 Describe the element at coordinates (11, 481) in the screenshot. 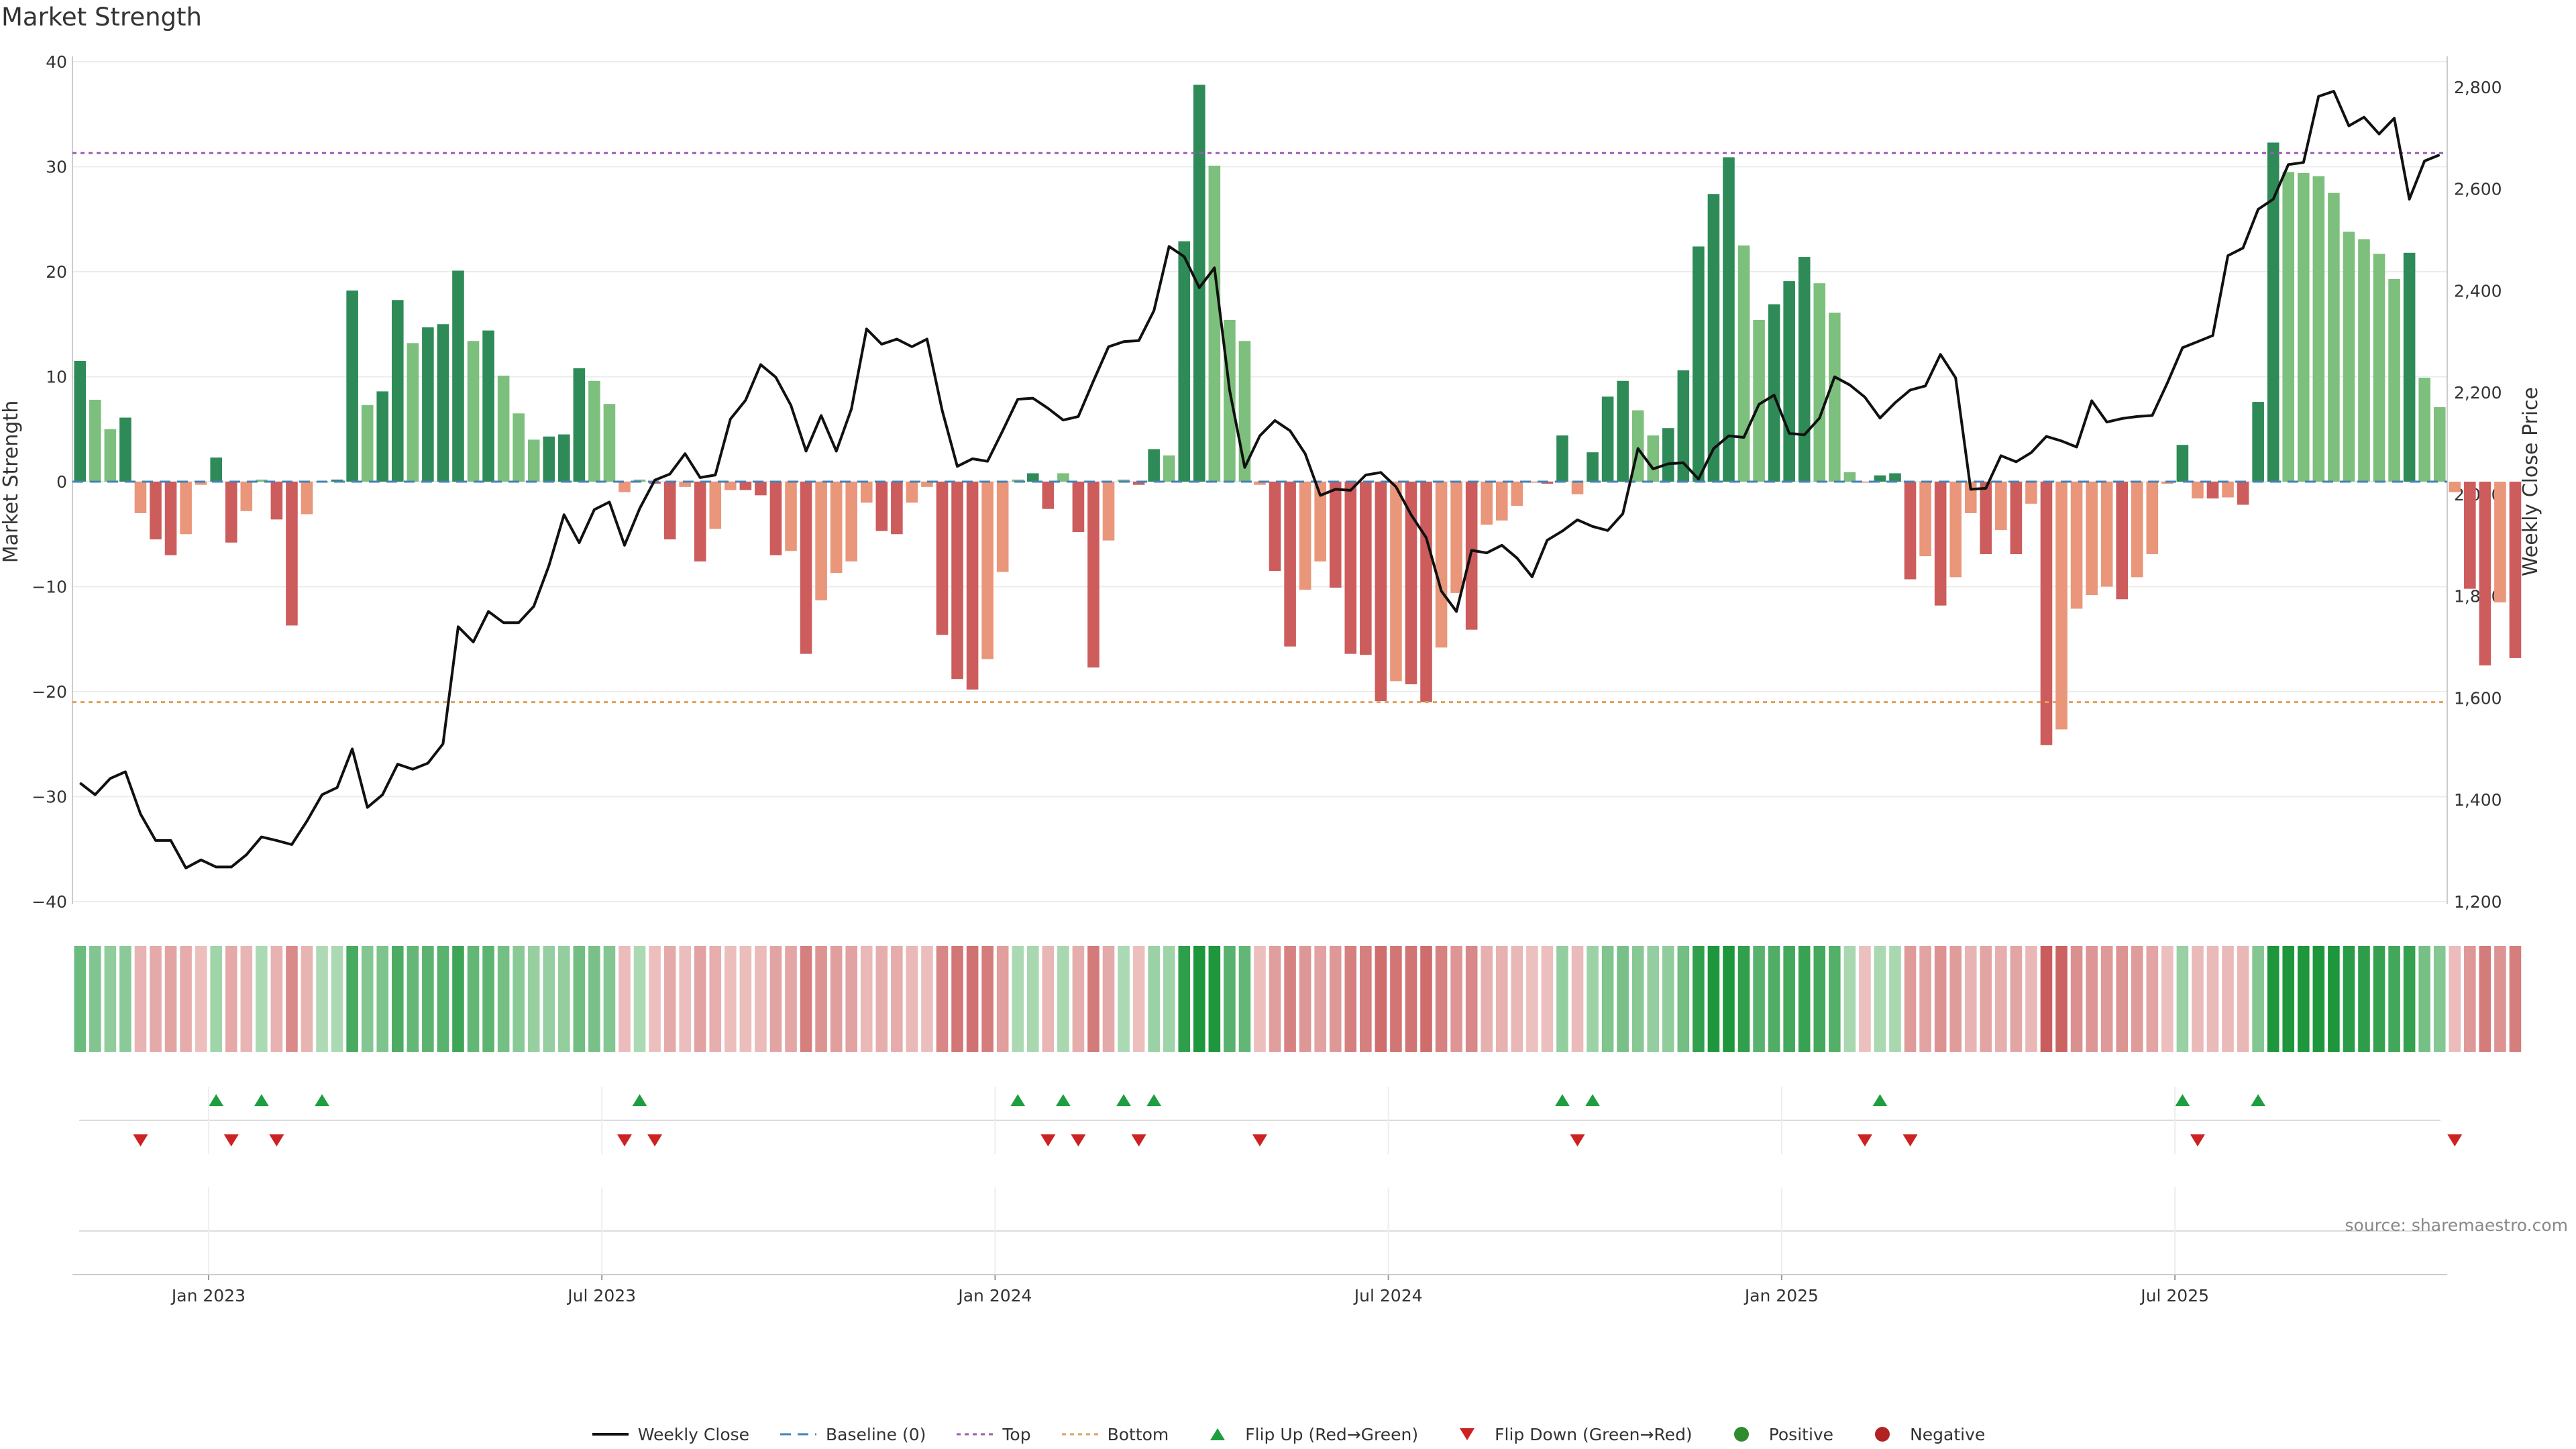

I see `y-axis-title-left: Market Strength` at that location.